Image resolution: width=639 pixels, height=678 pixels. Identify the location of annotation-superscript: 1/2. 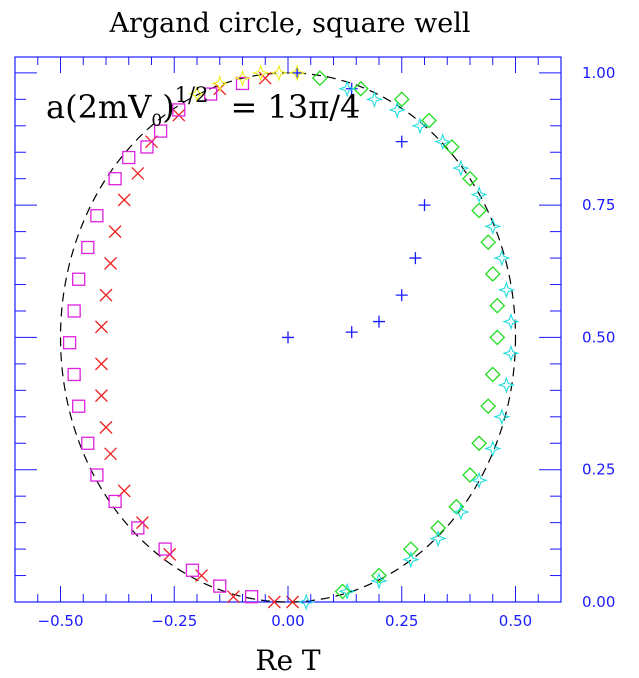
(192, 95).